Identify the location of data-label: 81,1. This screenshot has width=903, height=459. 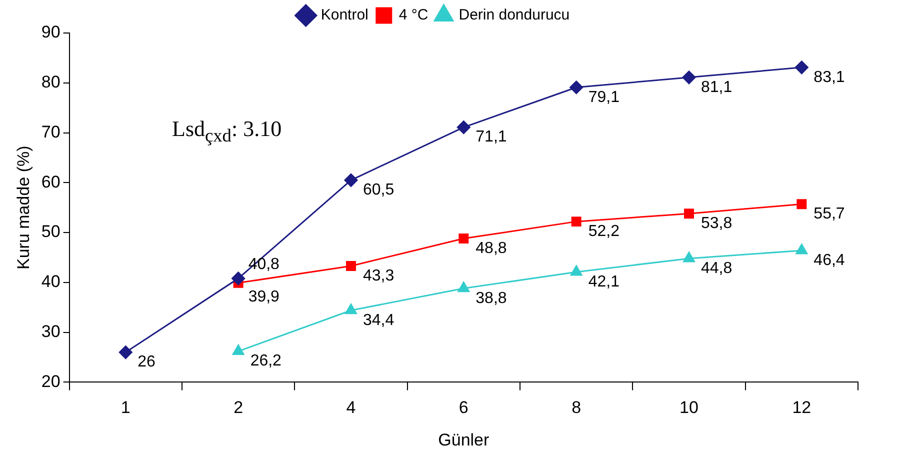
(716, 87).